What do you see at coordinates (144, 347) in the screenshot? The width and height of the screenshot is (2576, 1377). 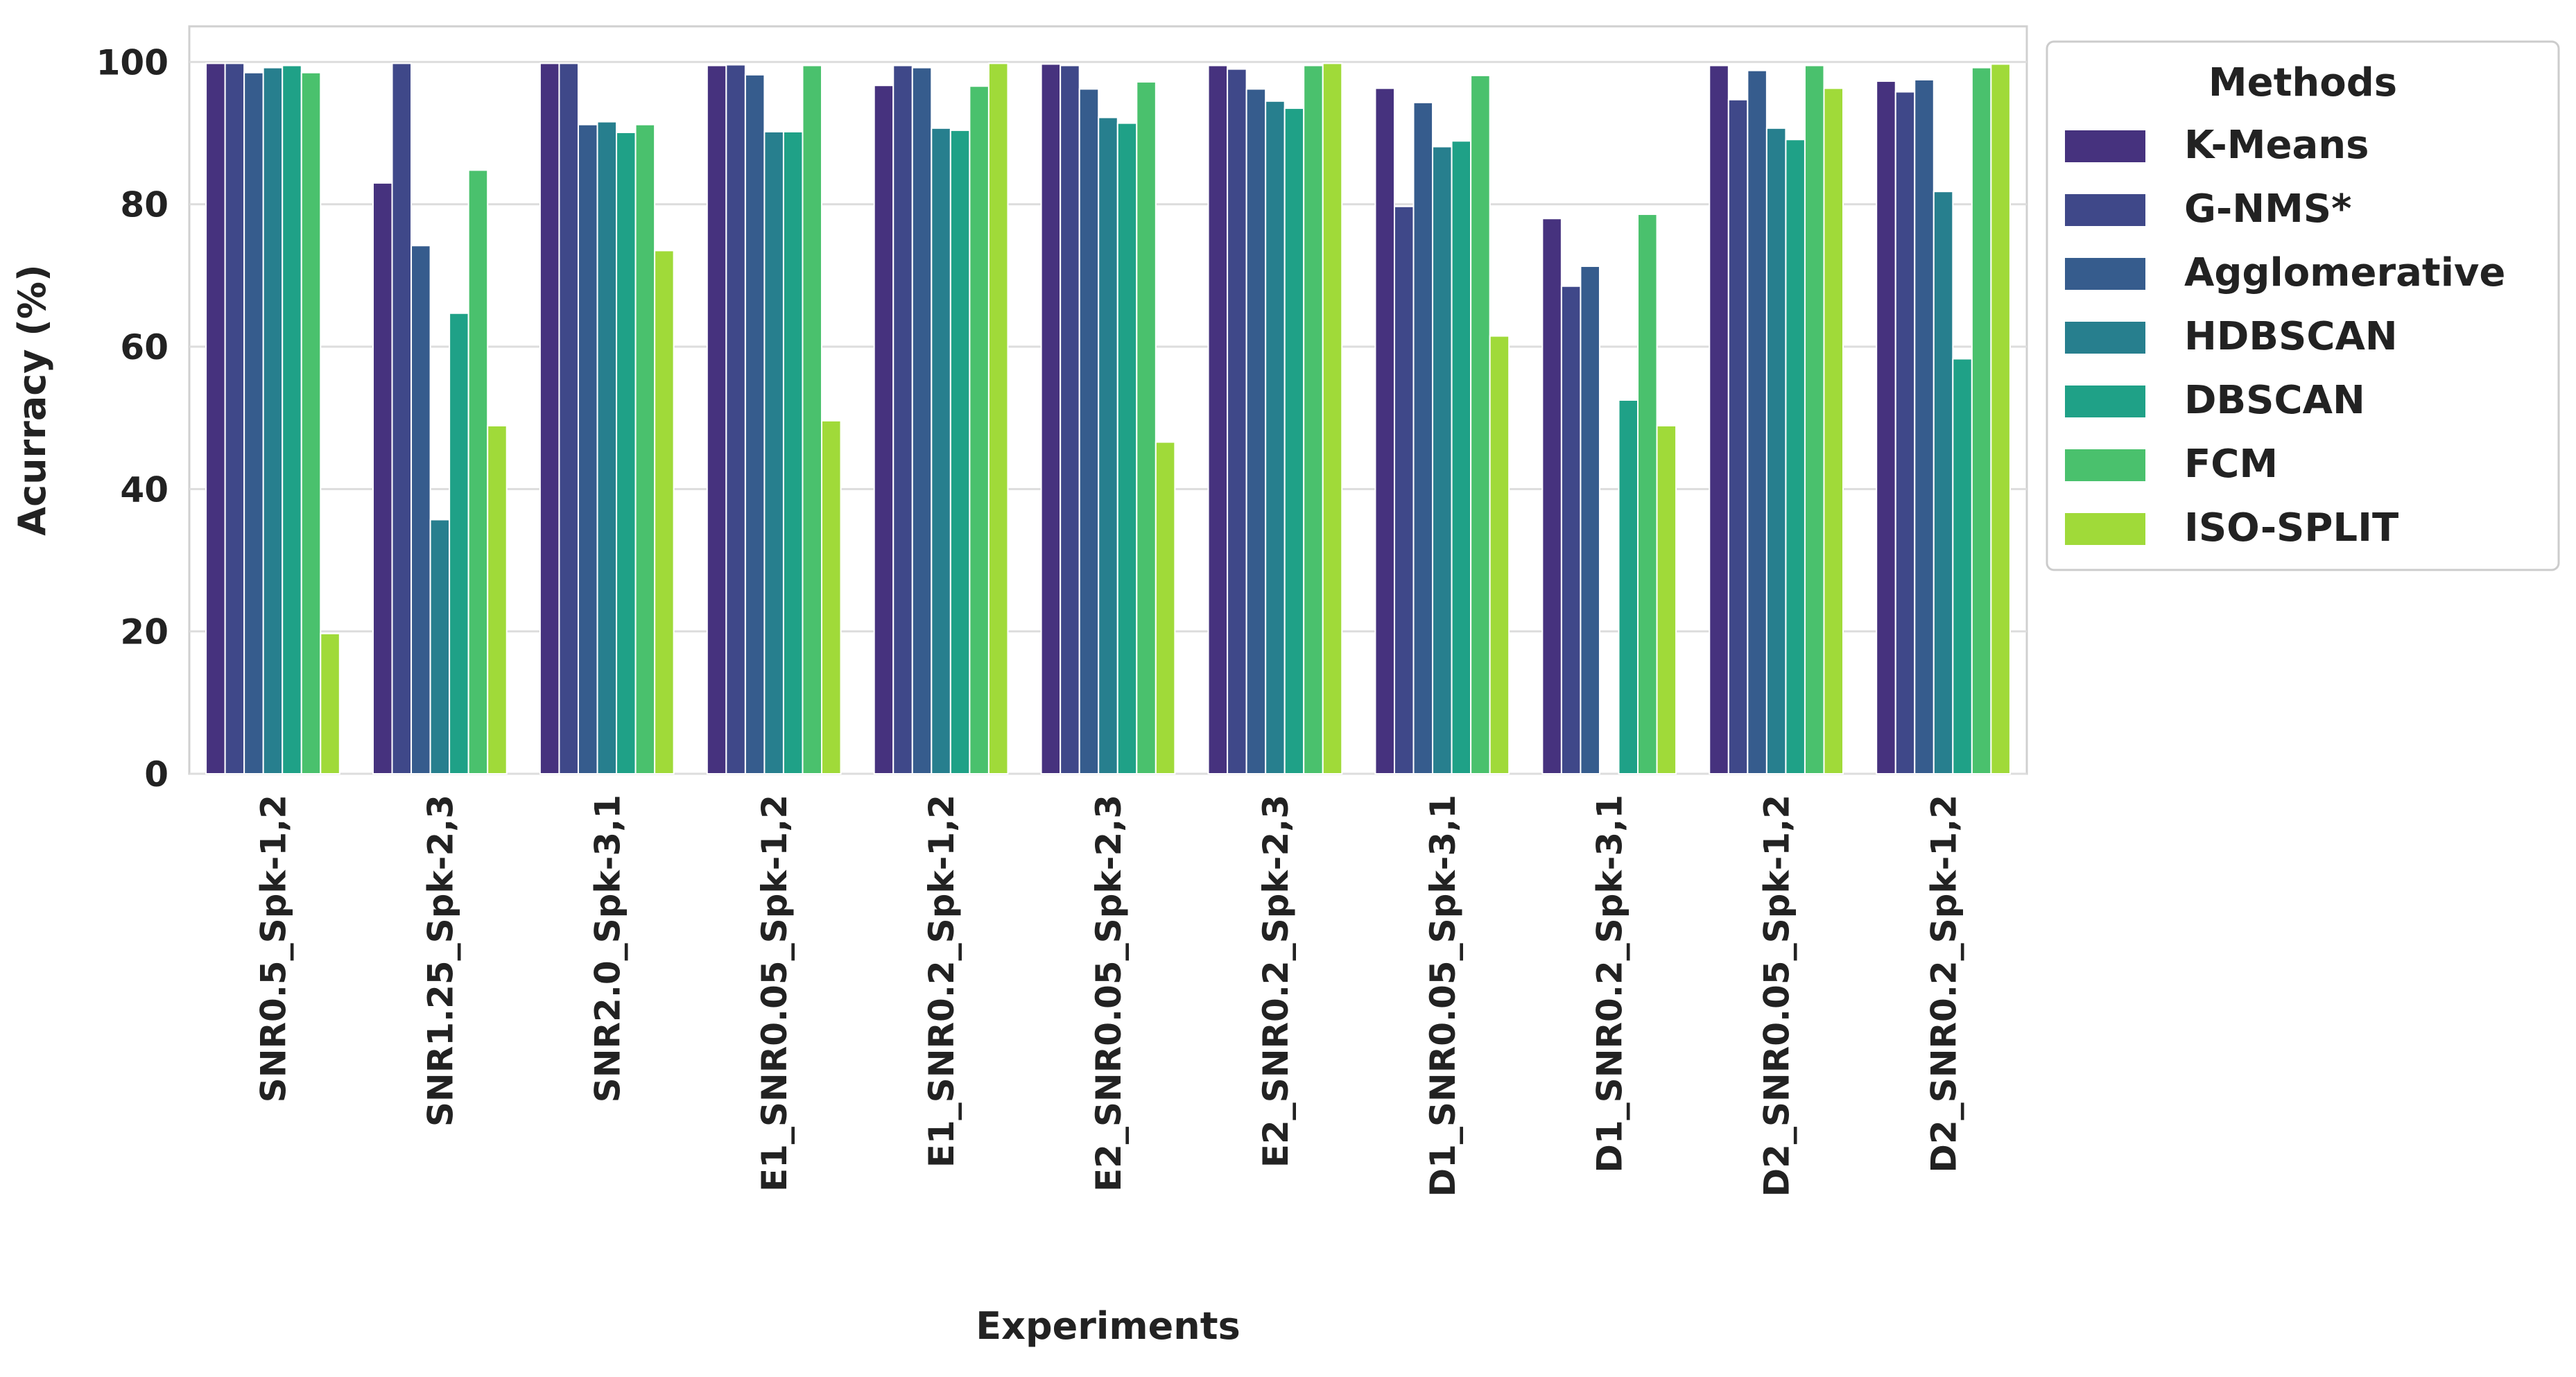 I see `y-tick-label: 60` at bounding box center [144, 347].